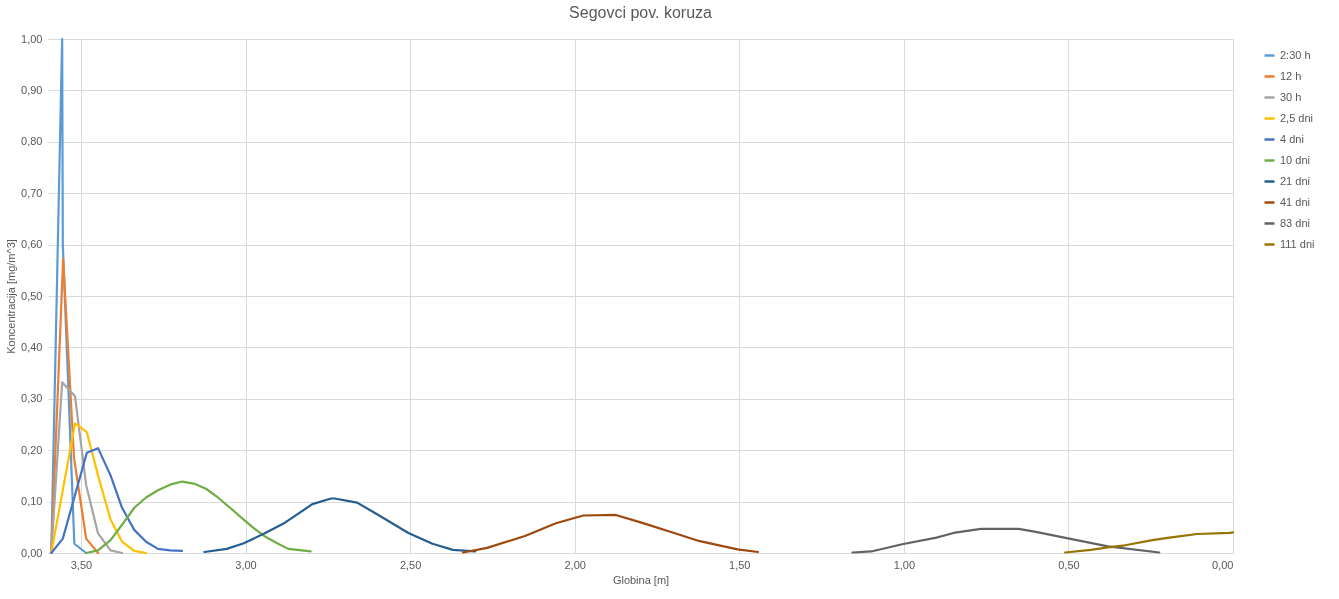  I want to click on y-tick-label: 0,10, so click(32, 501).